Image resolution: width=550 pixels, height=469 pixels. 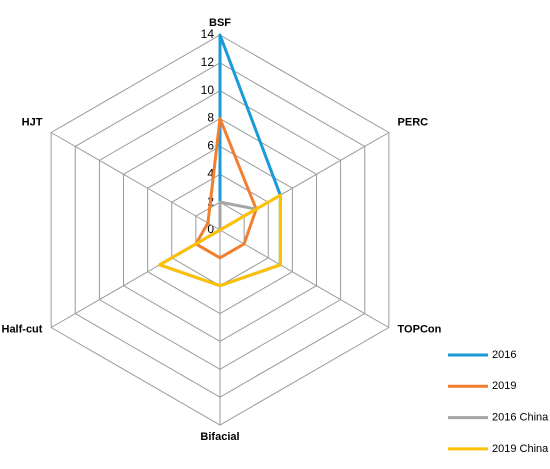 I want to click on category-label: Half-cut, so click(x=22, y=329).